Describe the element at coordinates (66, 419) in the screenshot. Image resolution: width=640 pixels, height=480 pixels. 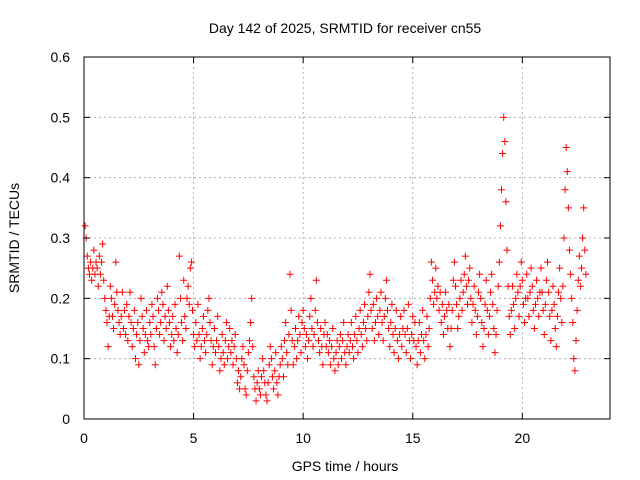
I see `y-tick-label: 0` at that location.